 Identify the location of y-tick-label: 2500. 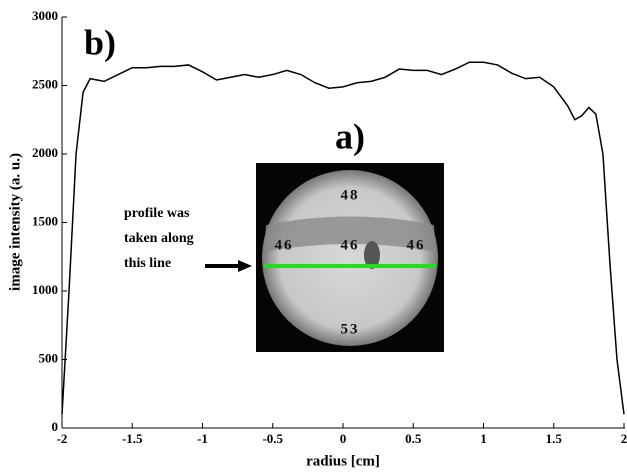
(45, 83).